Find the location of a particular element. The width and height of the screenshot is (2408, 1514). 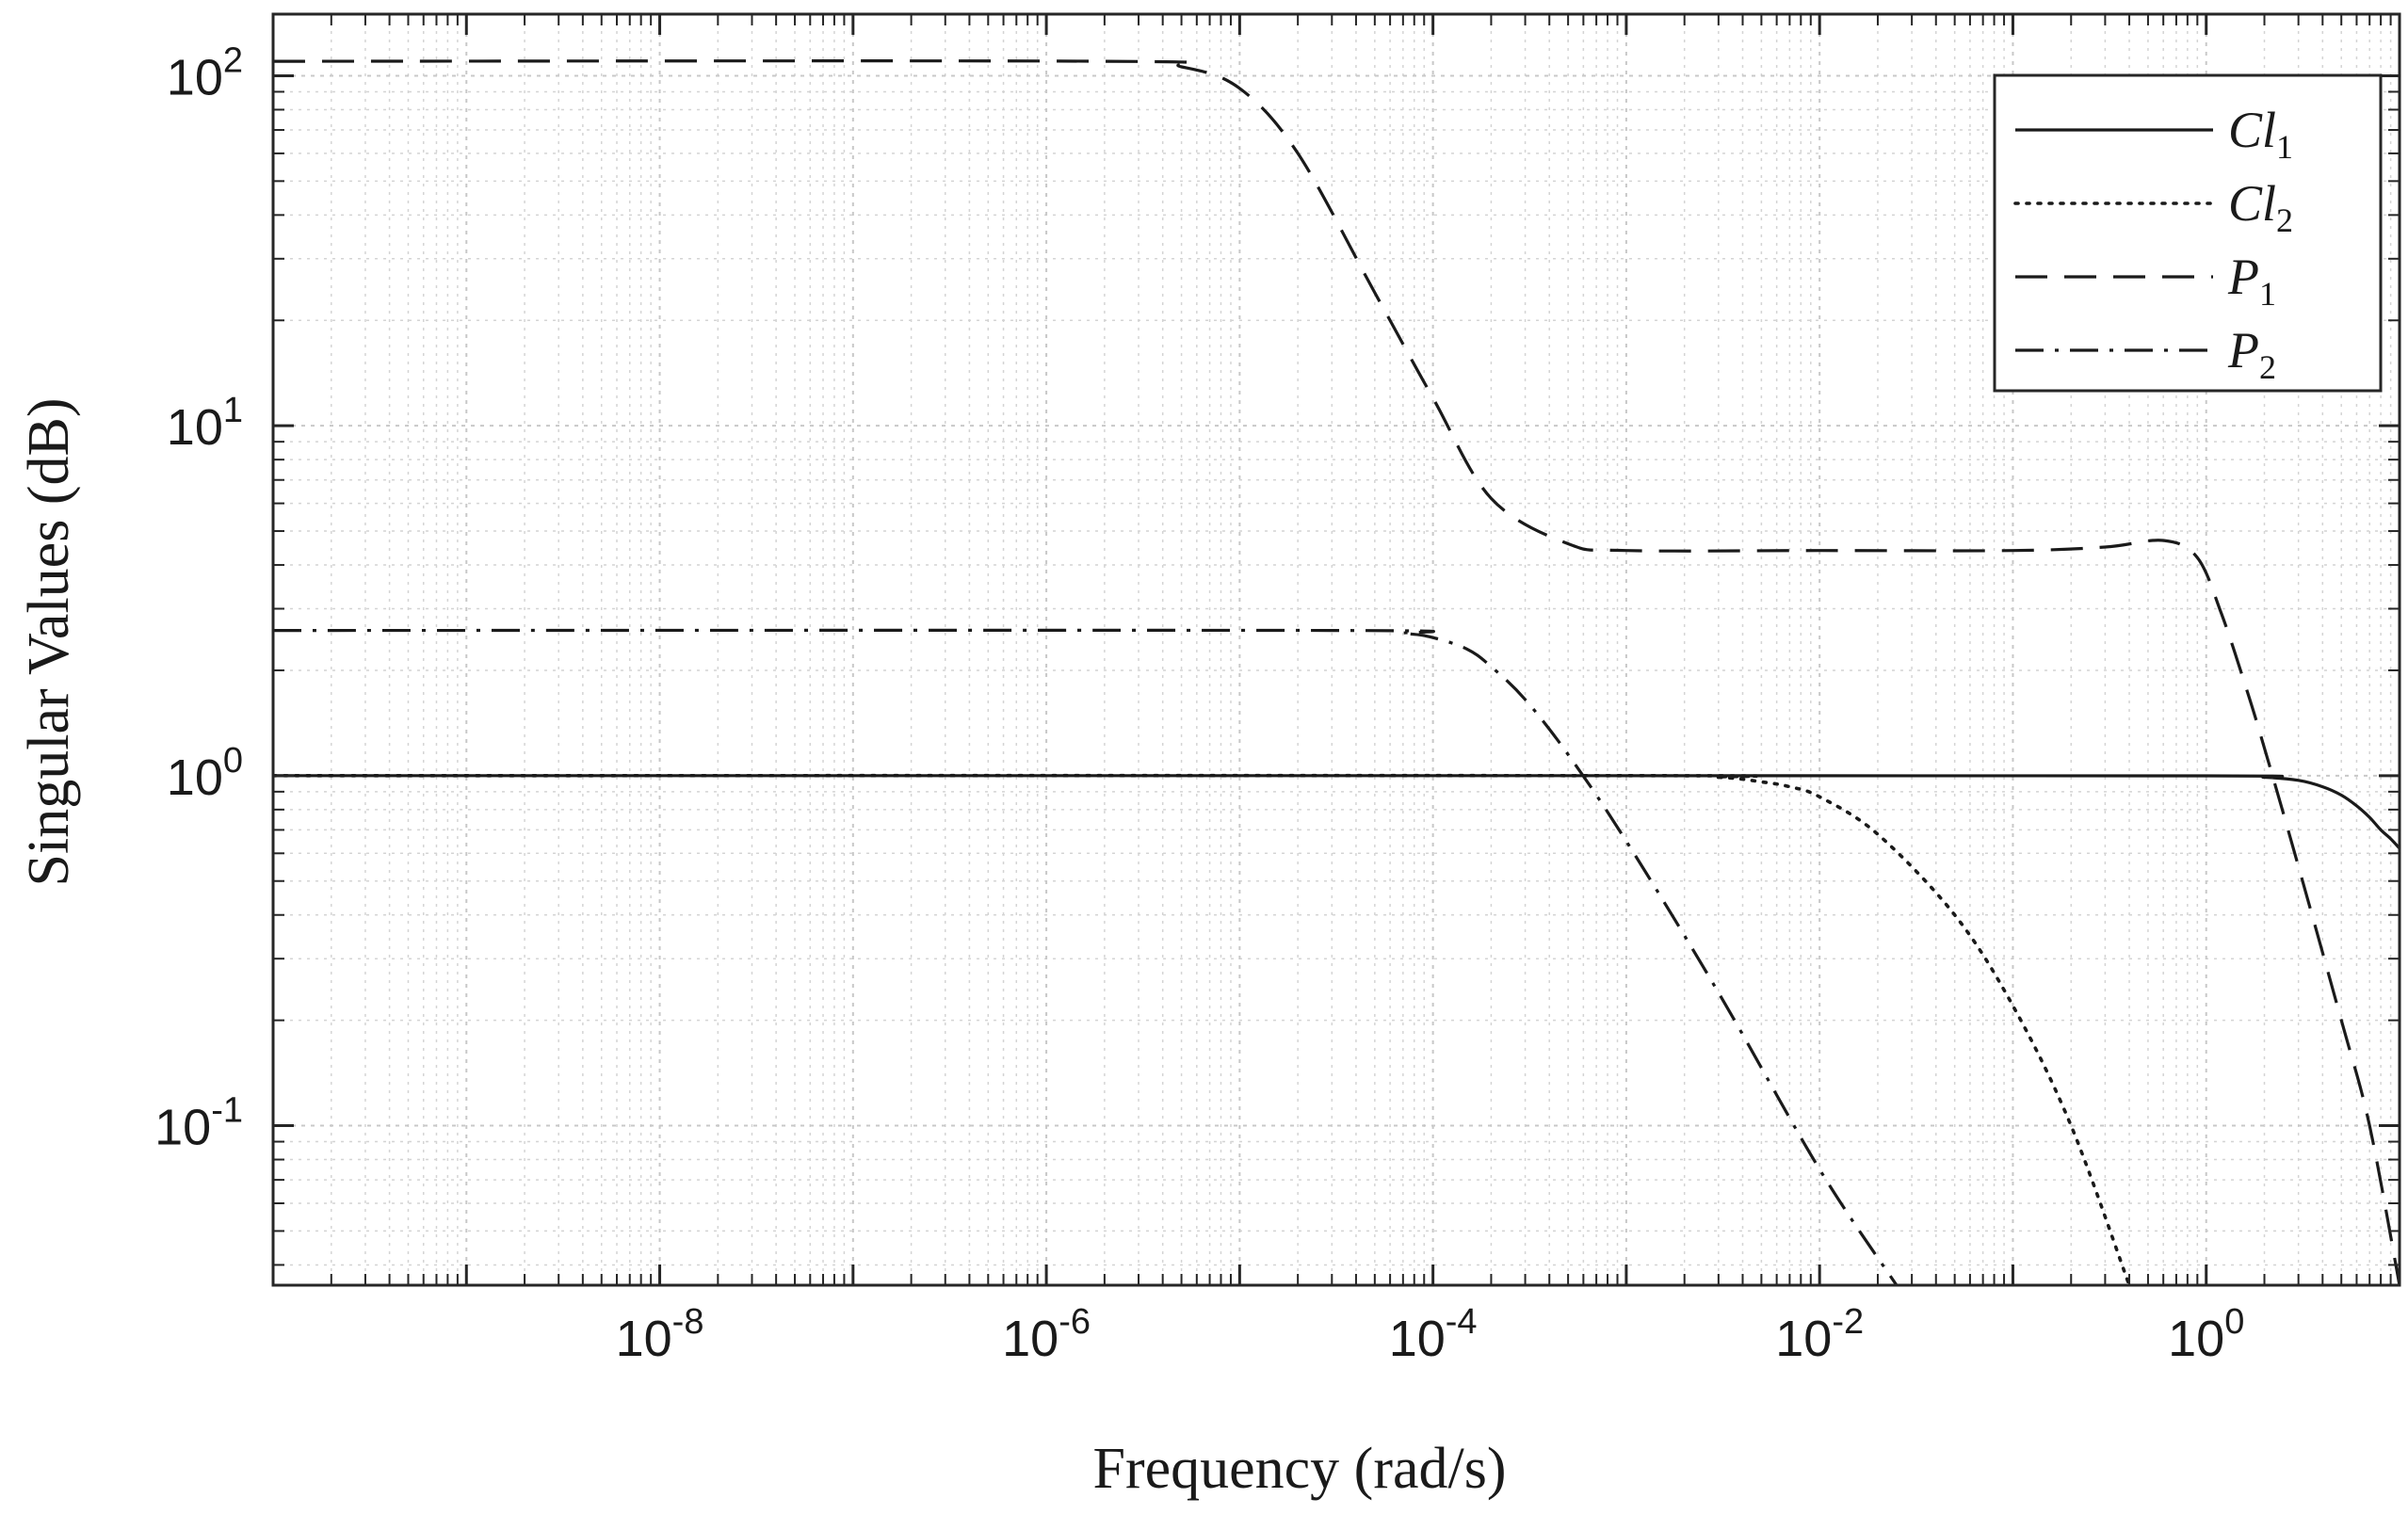

y-tick-label: 100 is located at coordinates (205, 774).